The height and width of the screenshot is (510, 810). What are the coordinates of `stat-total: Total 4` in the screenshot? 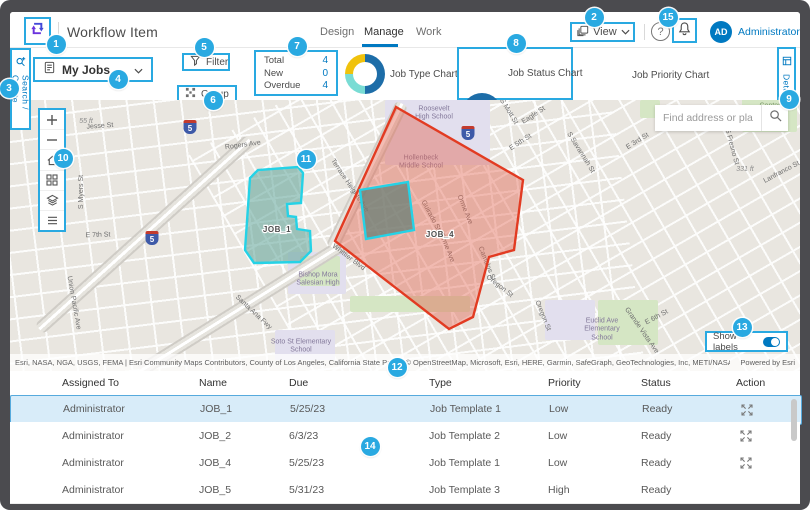 It's located at (296, 60).